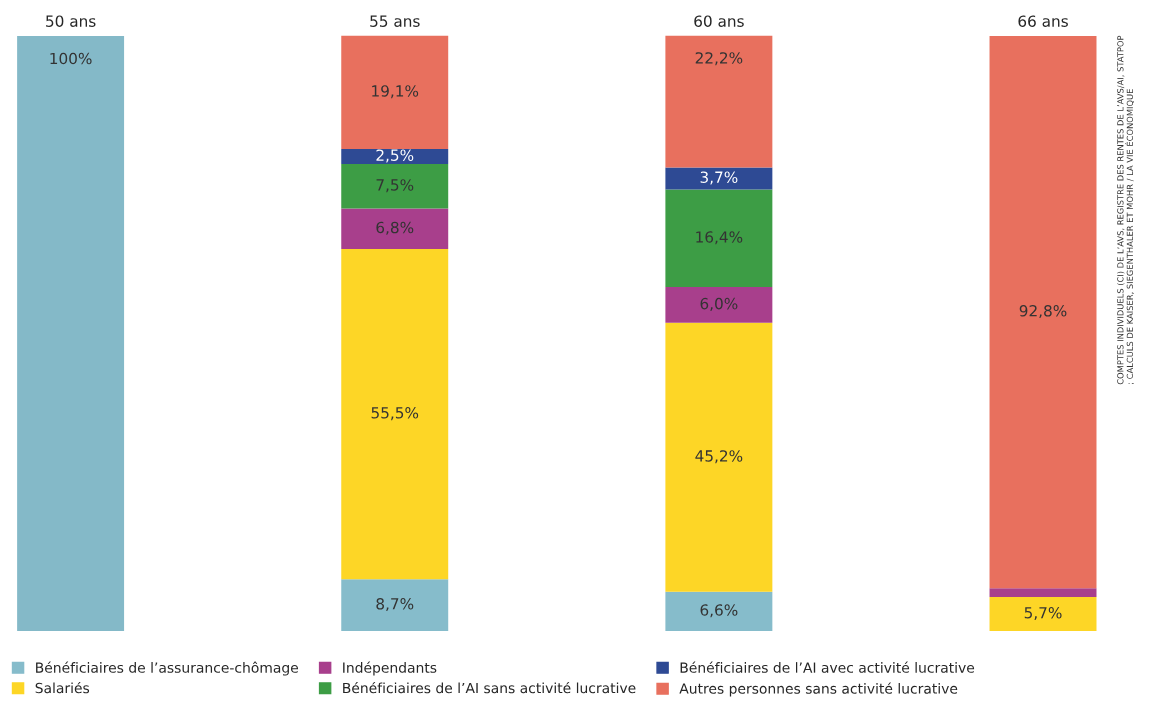  What do you see at coordinates (62, 687) in the screenshot?
I see `legend-label: Salariés` at bounding box center [62, 687].